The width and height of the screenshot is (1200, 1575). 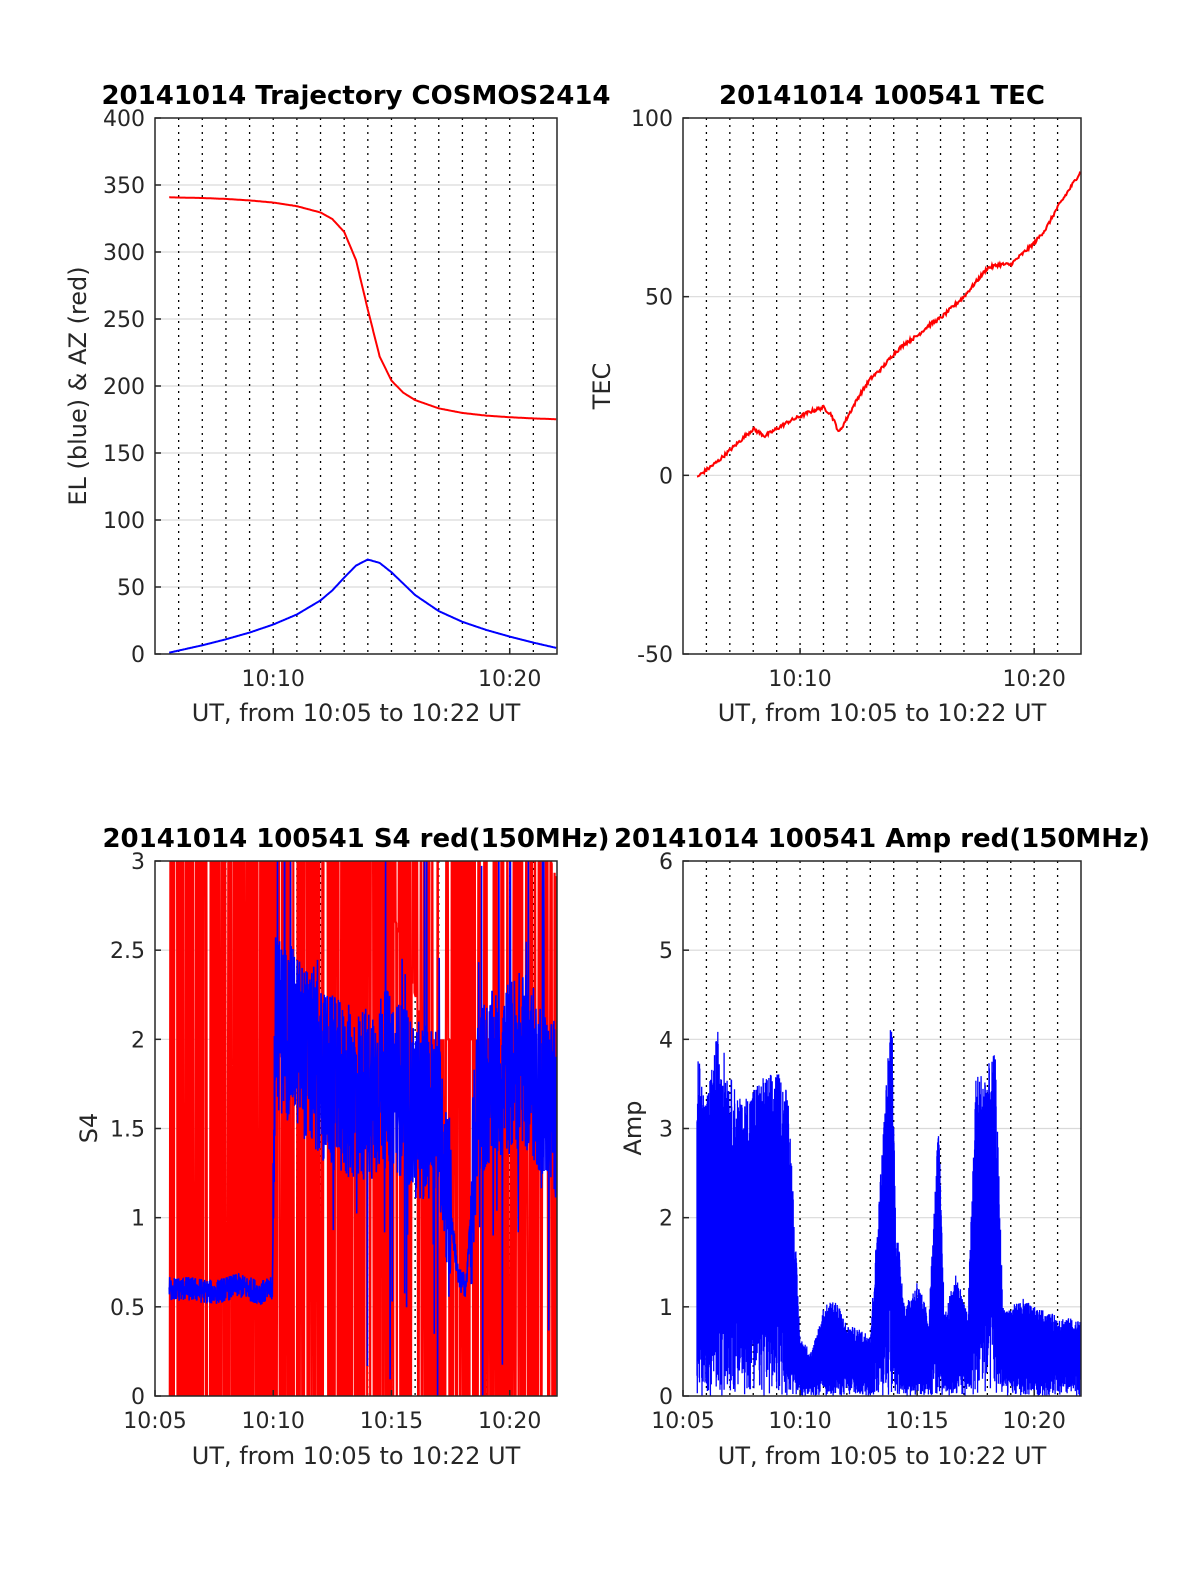 I want to click on tec-ylabel: TEC, so click(x=602, y=387).